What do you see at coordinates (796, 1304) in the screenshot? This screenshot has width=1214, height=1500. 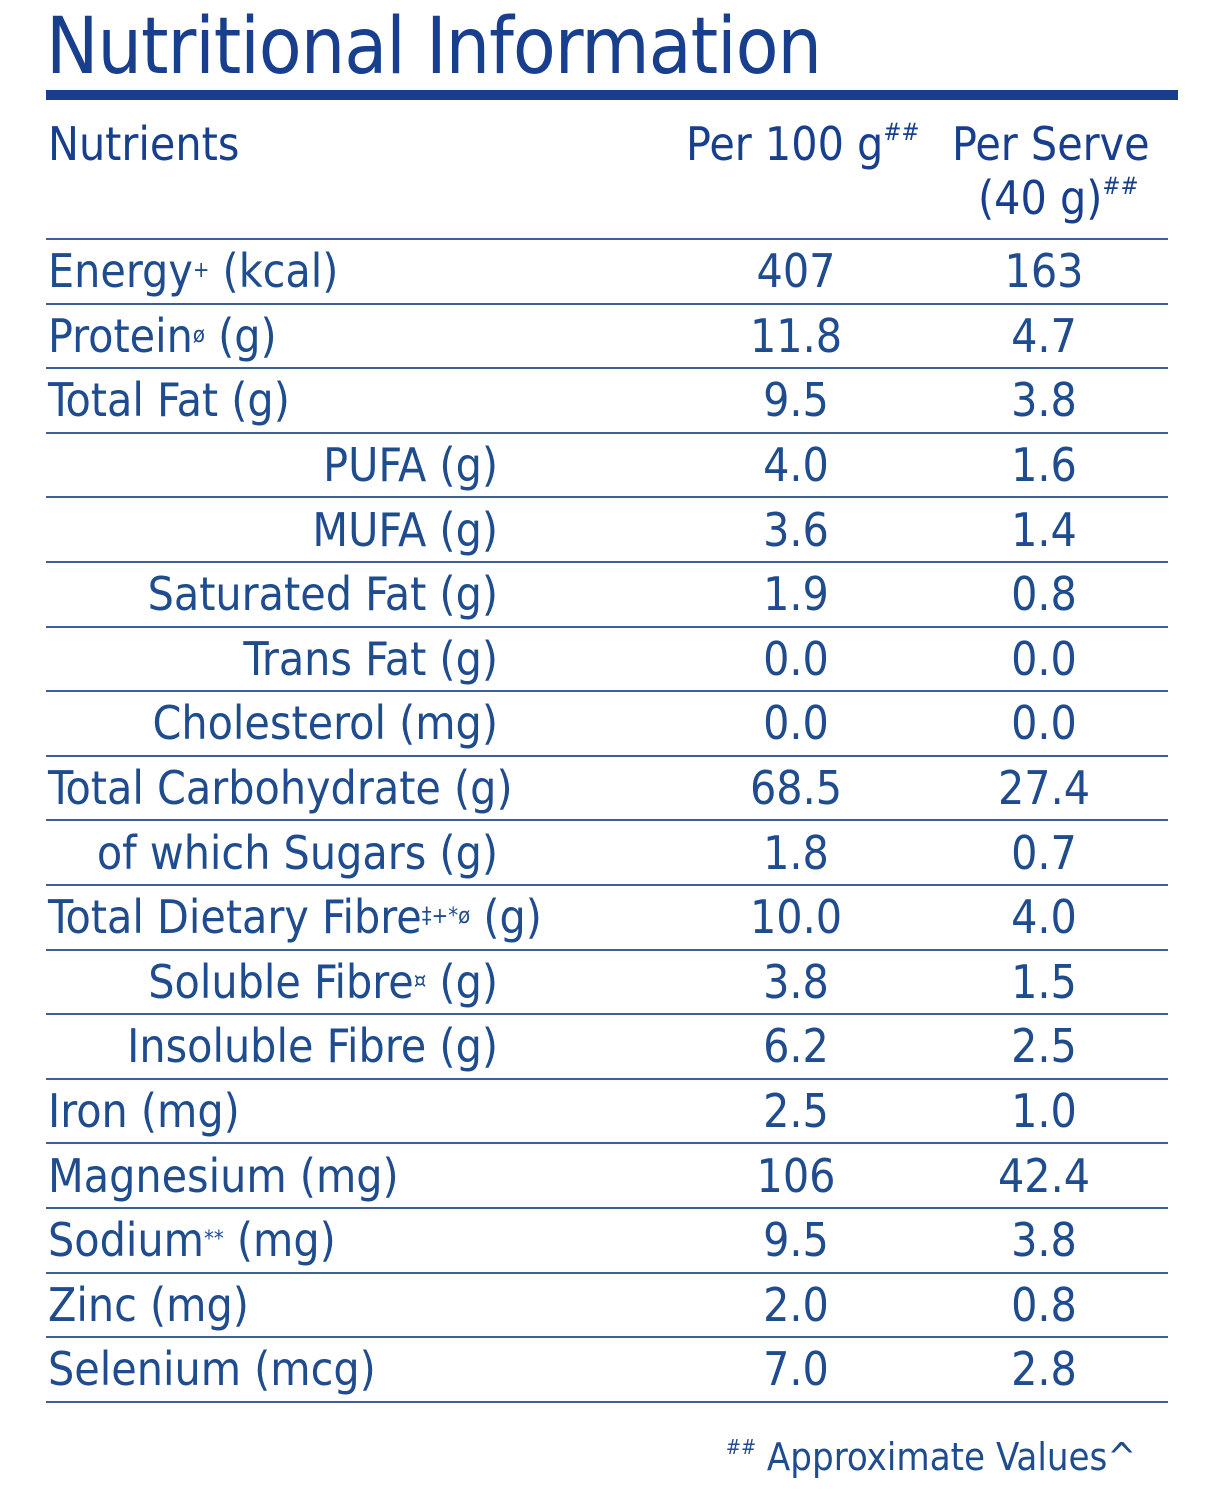 I see `value-per-100g: 2.0` at bounding box center [796, 1304].